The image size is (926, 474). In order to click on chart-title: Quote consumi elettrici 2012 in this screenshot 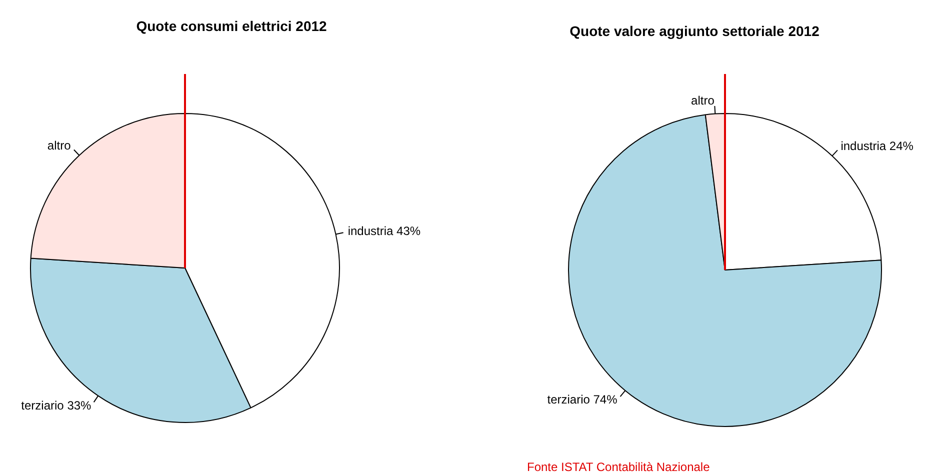, I will do `click(231, 26)`.